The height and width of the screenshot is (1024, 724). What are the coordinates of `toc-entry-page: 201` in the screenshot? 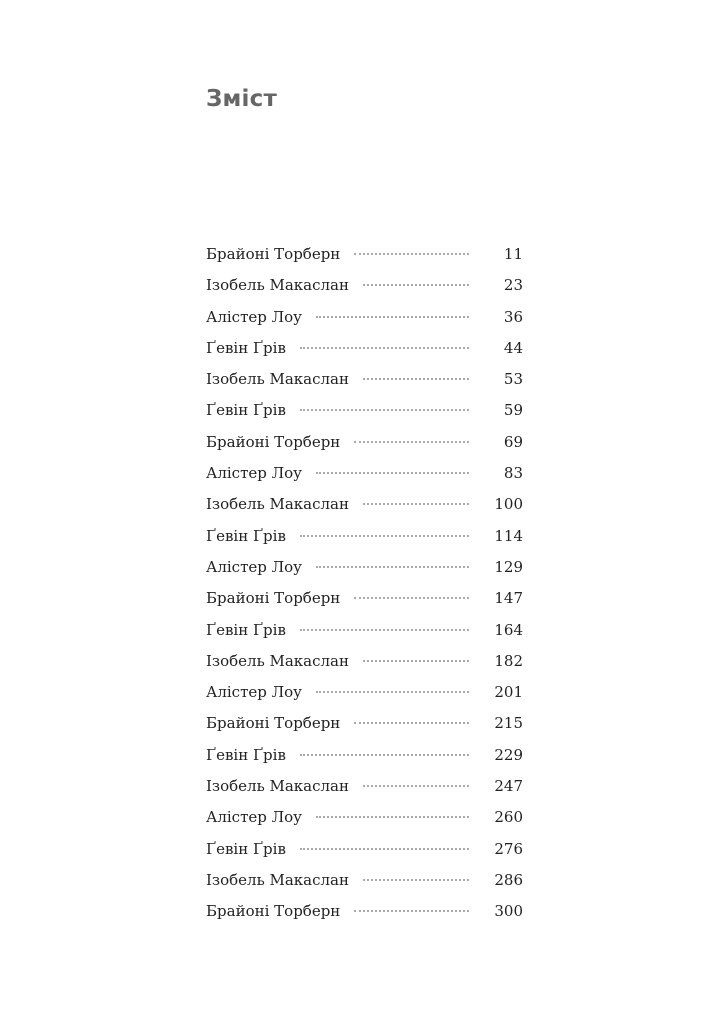 It's located at (508, 692).